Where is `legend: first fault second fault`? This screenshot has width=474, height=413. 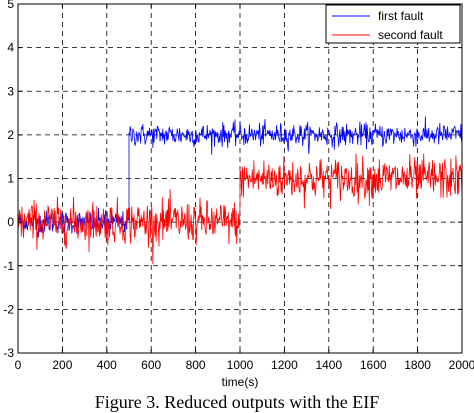 legend: first fault second fault is located at coordinates (393, 24).